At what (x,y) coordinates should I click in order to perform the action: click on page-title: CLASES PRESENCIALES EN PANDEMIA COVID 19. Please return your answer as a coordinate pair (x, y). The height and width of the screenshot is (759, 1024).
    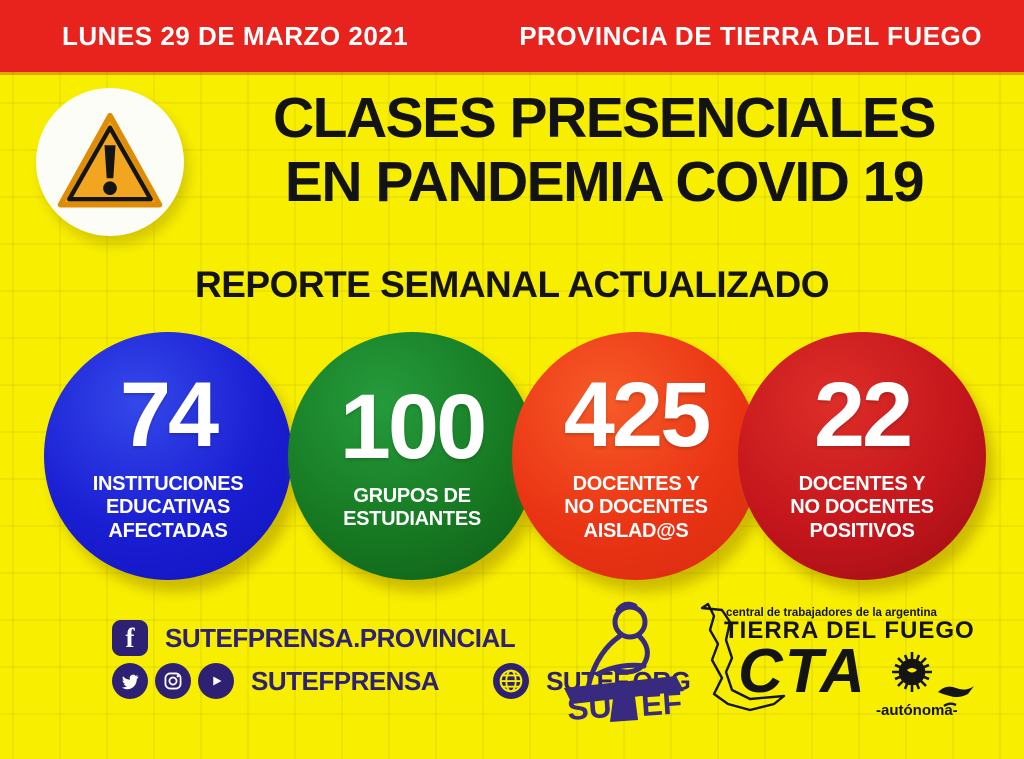
    Looking at the image, I should click on (604, 150).